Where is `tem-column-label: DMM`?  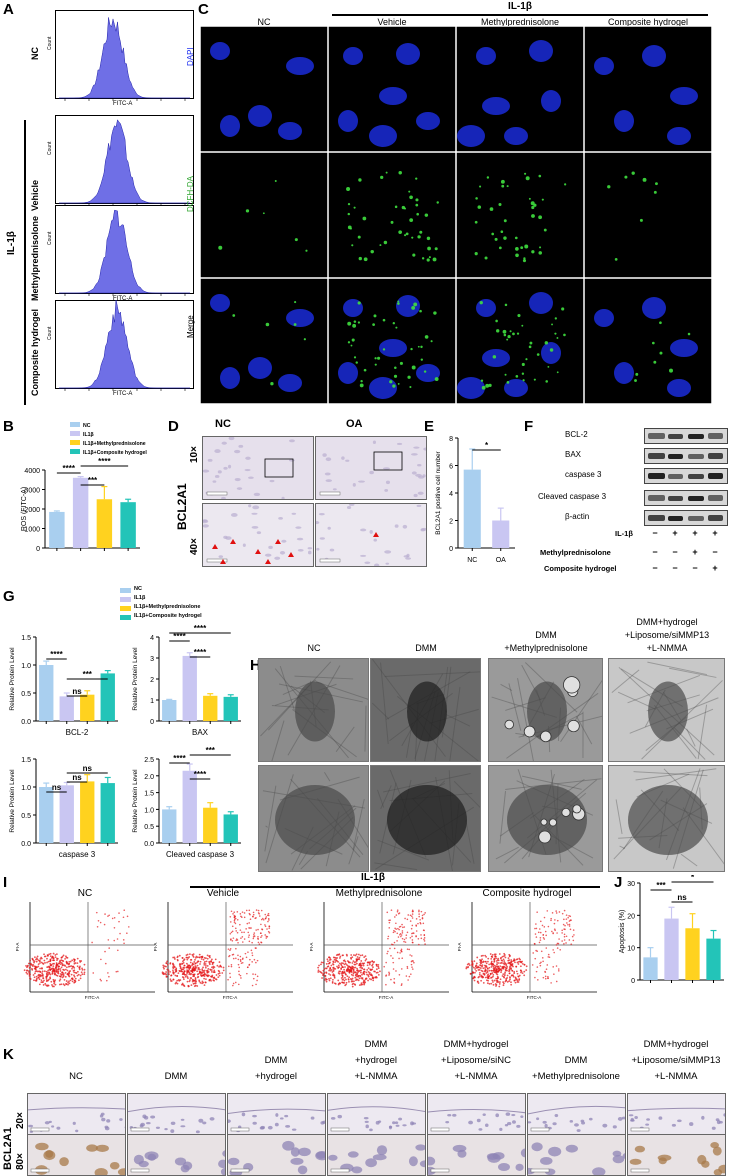
tem-column-label: DMM is located at coordinates (426, 648).